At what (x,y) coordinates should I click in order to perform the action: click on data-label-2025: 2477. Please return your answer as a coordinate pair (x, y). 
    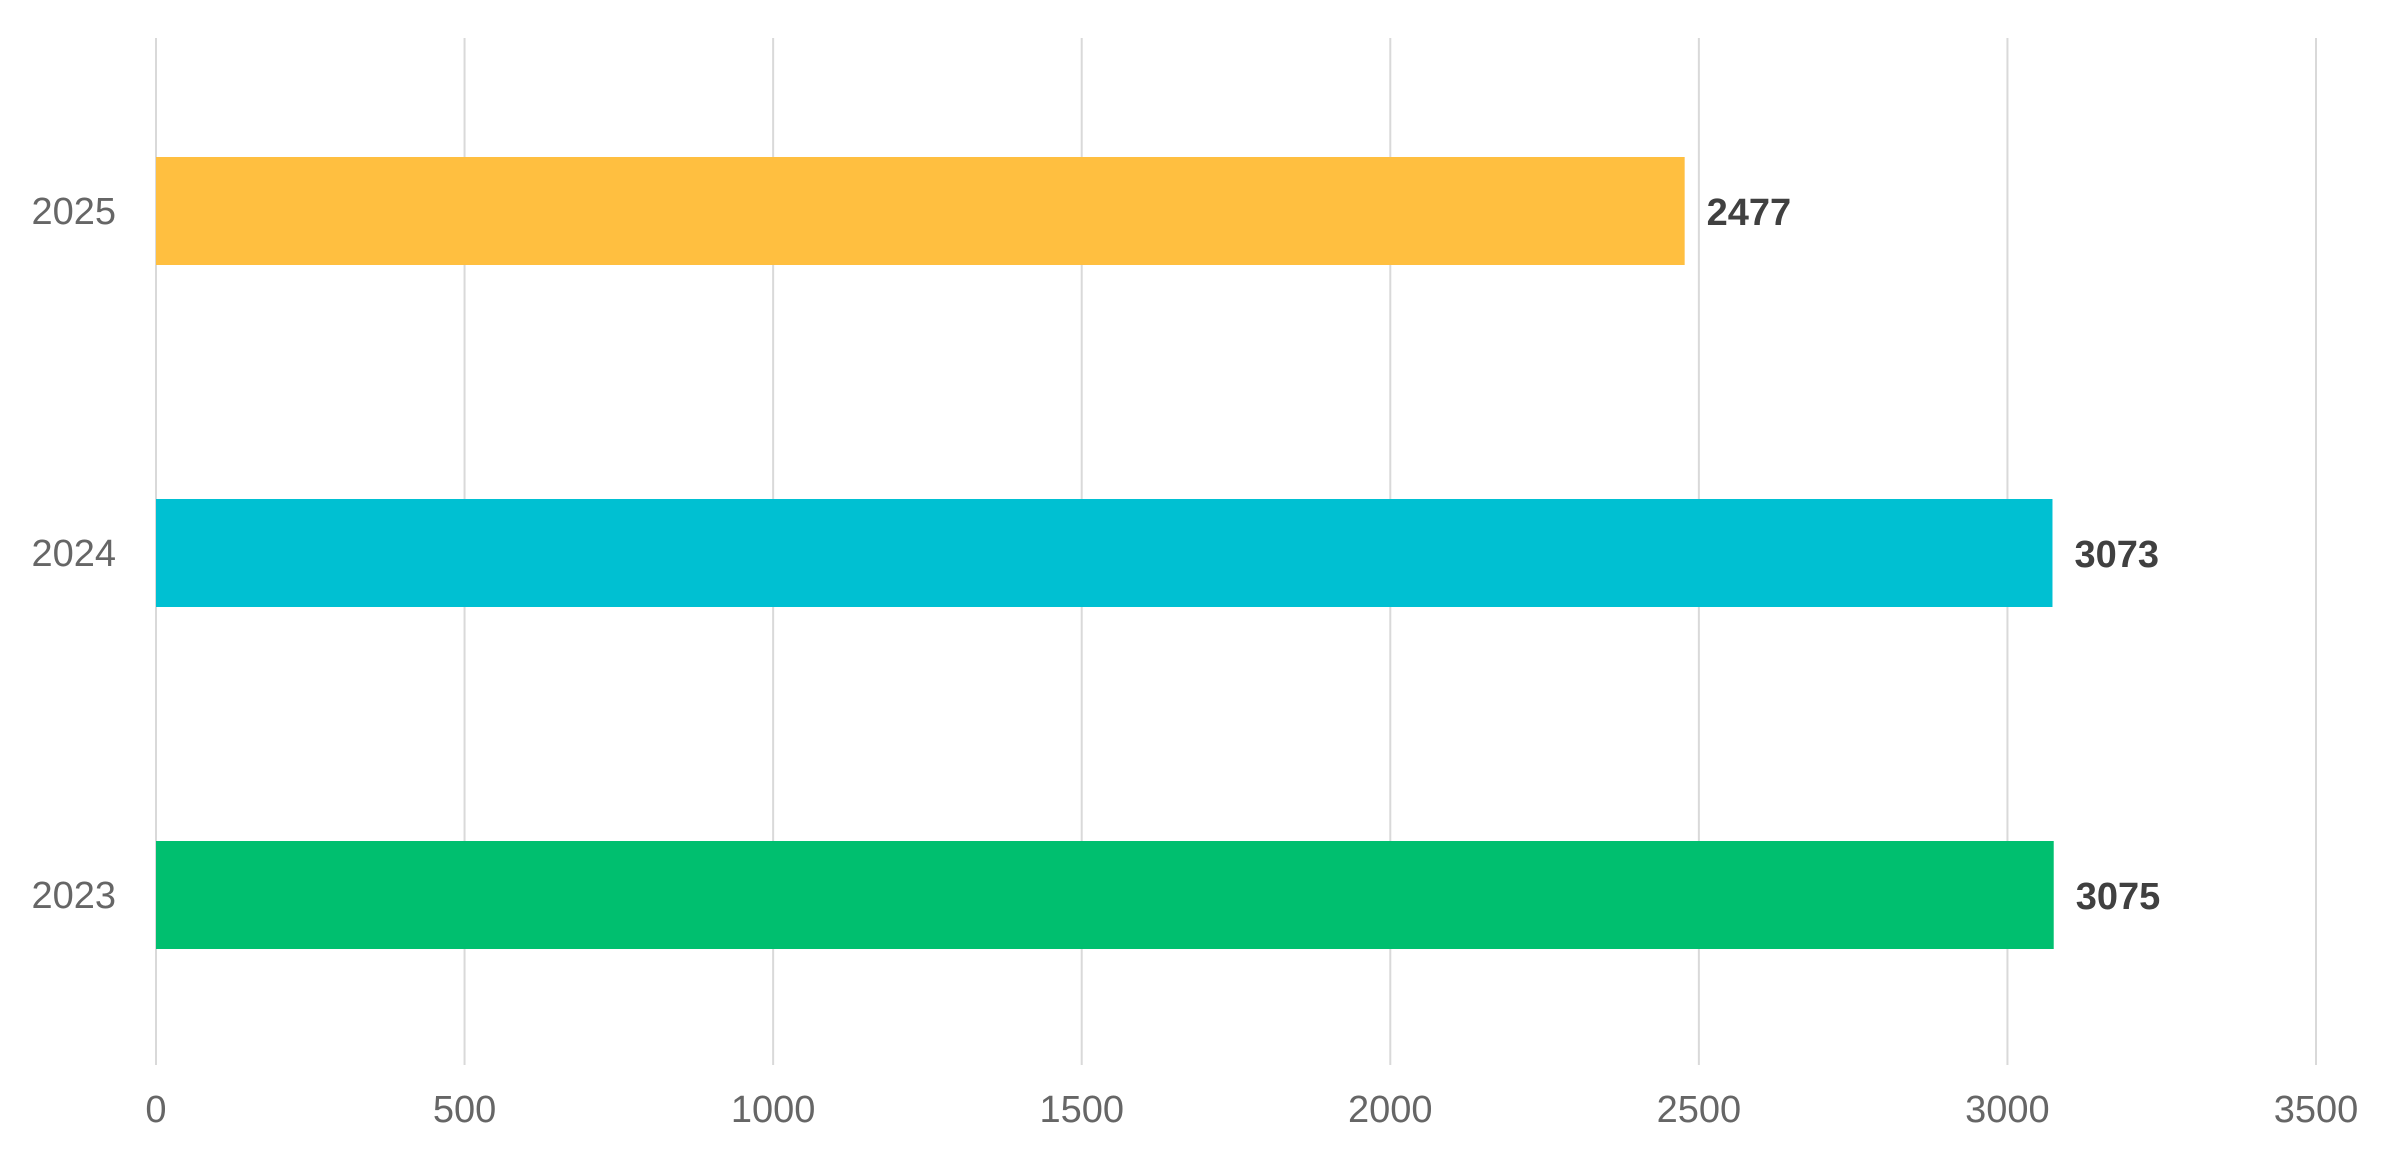
    Looking at the image, I should click on (1749, 213).